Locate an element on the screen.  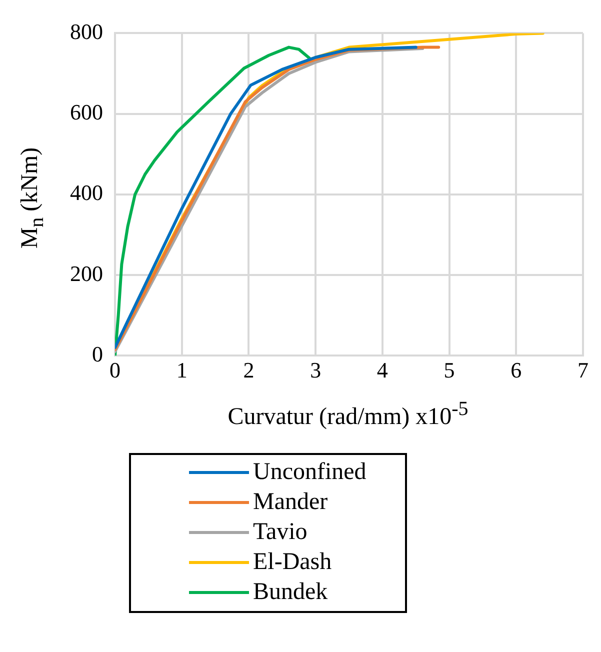
legend-label: El-Dash is located at coordinates (292, 562).